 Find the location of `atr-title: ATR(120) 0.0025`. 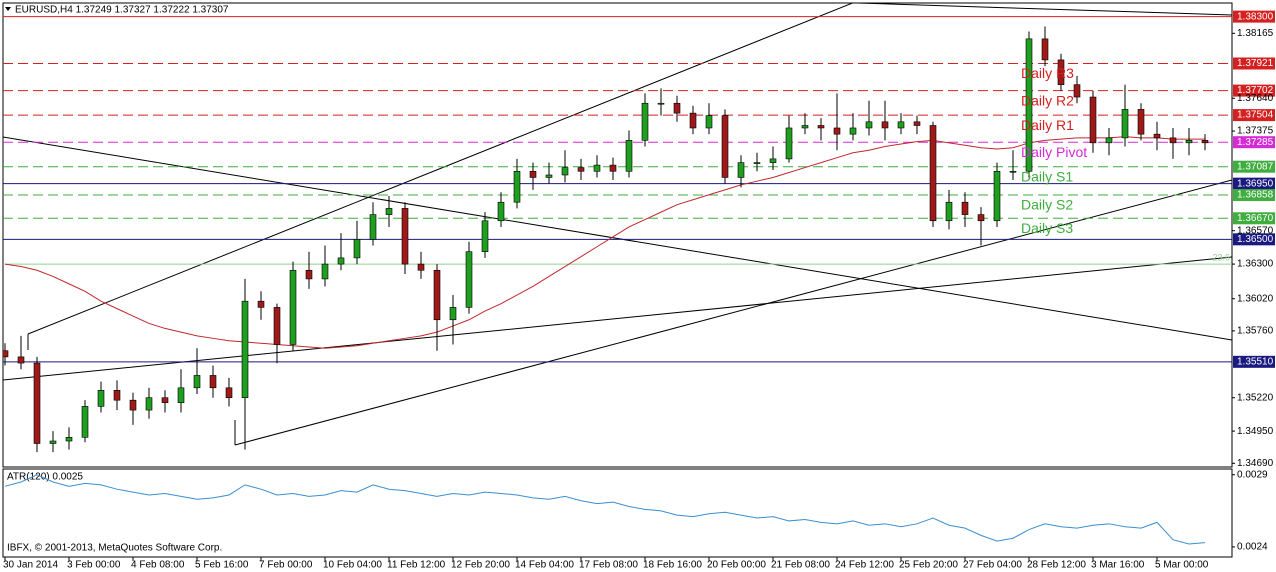

atr-title: ATR(120) 0.0025 is located at coordinates (45, 477).